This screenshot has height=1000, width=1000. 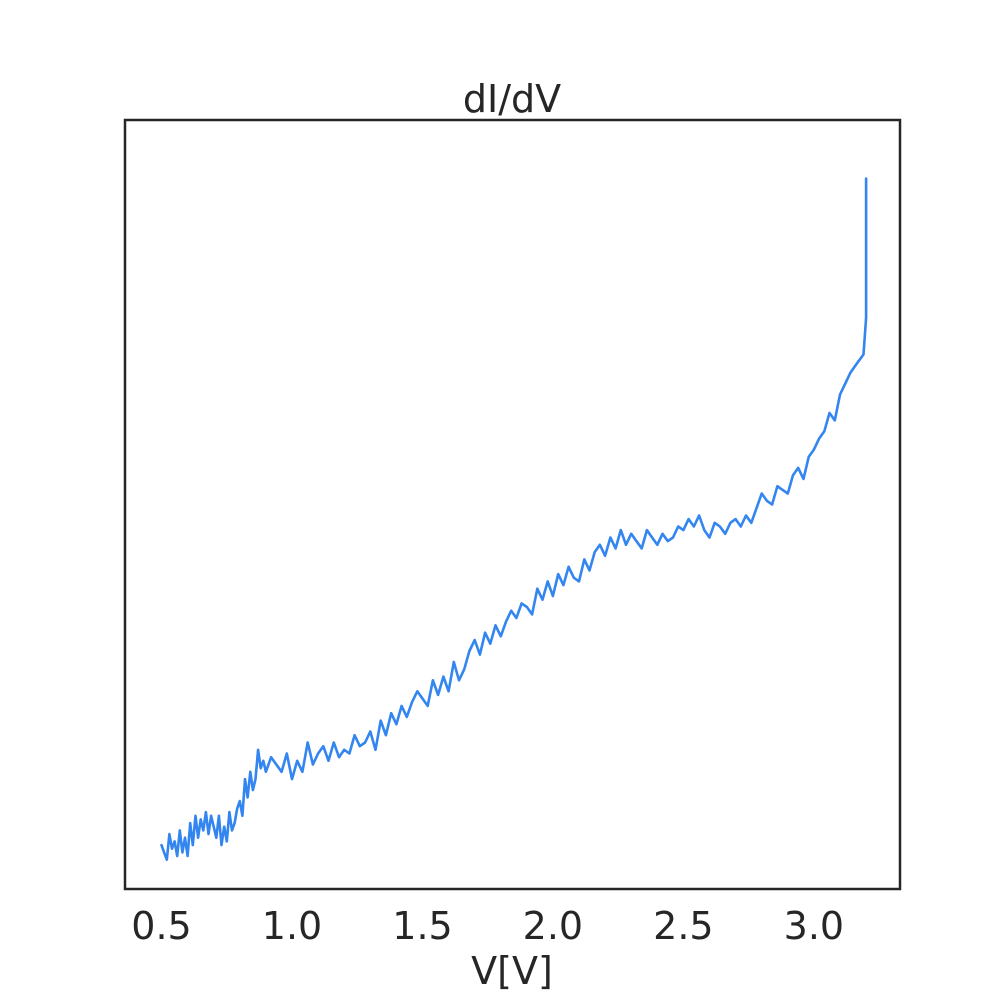 I want to click on x-tick-label: 1.0, so click(x=292, y=926).